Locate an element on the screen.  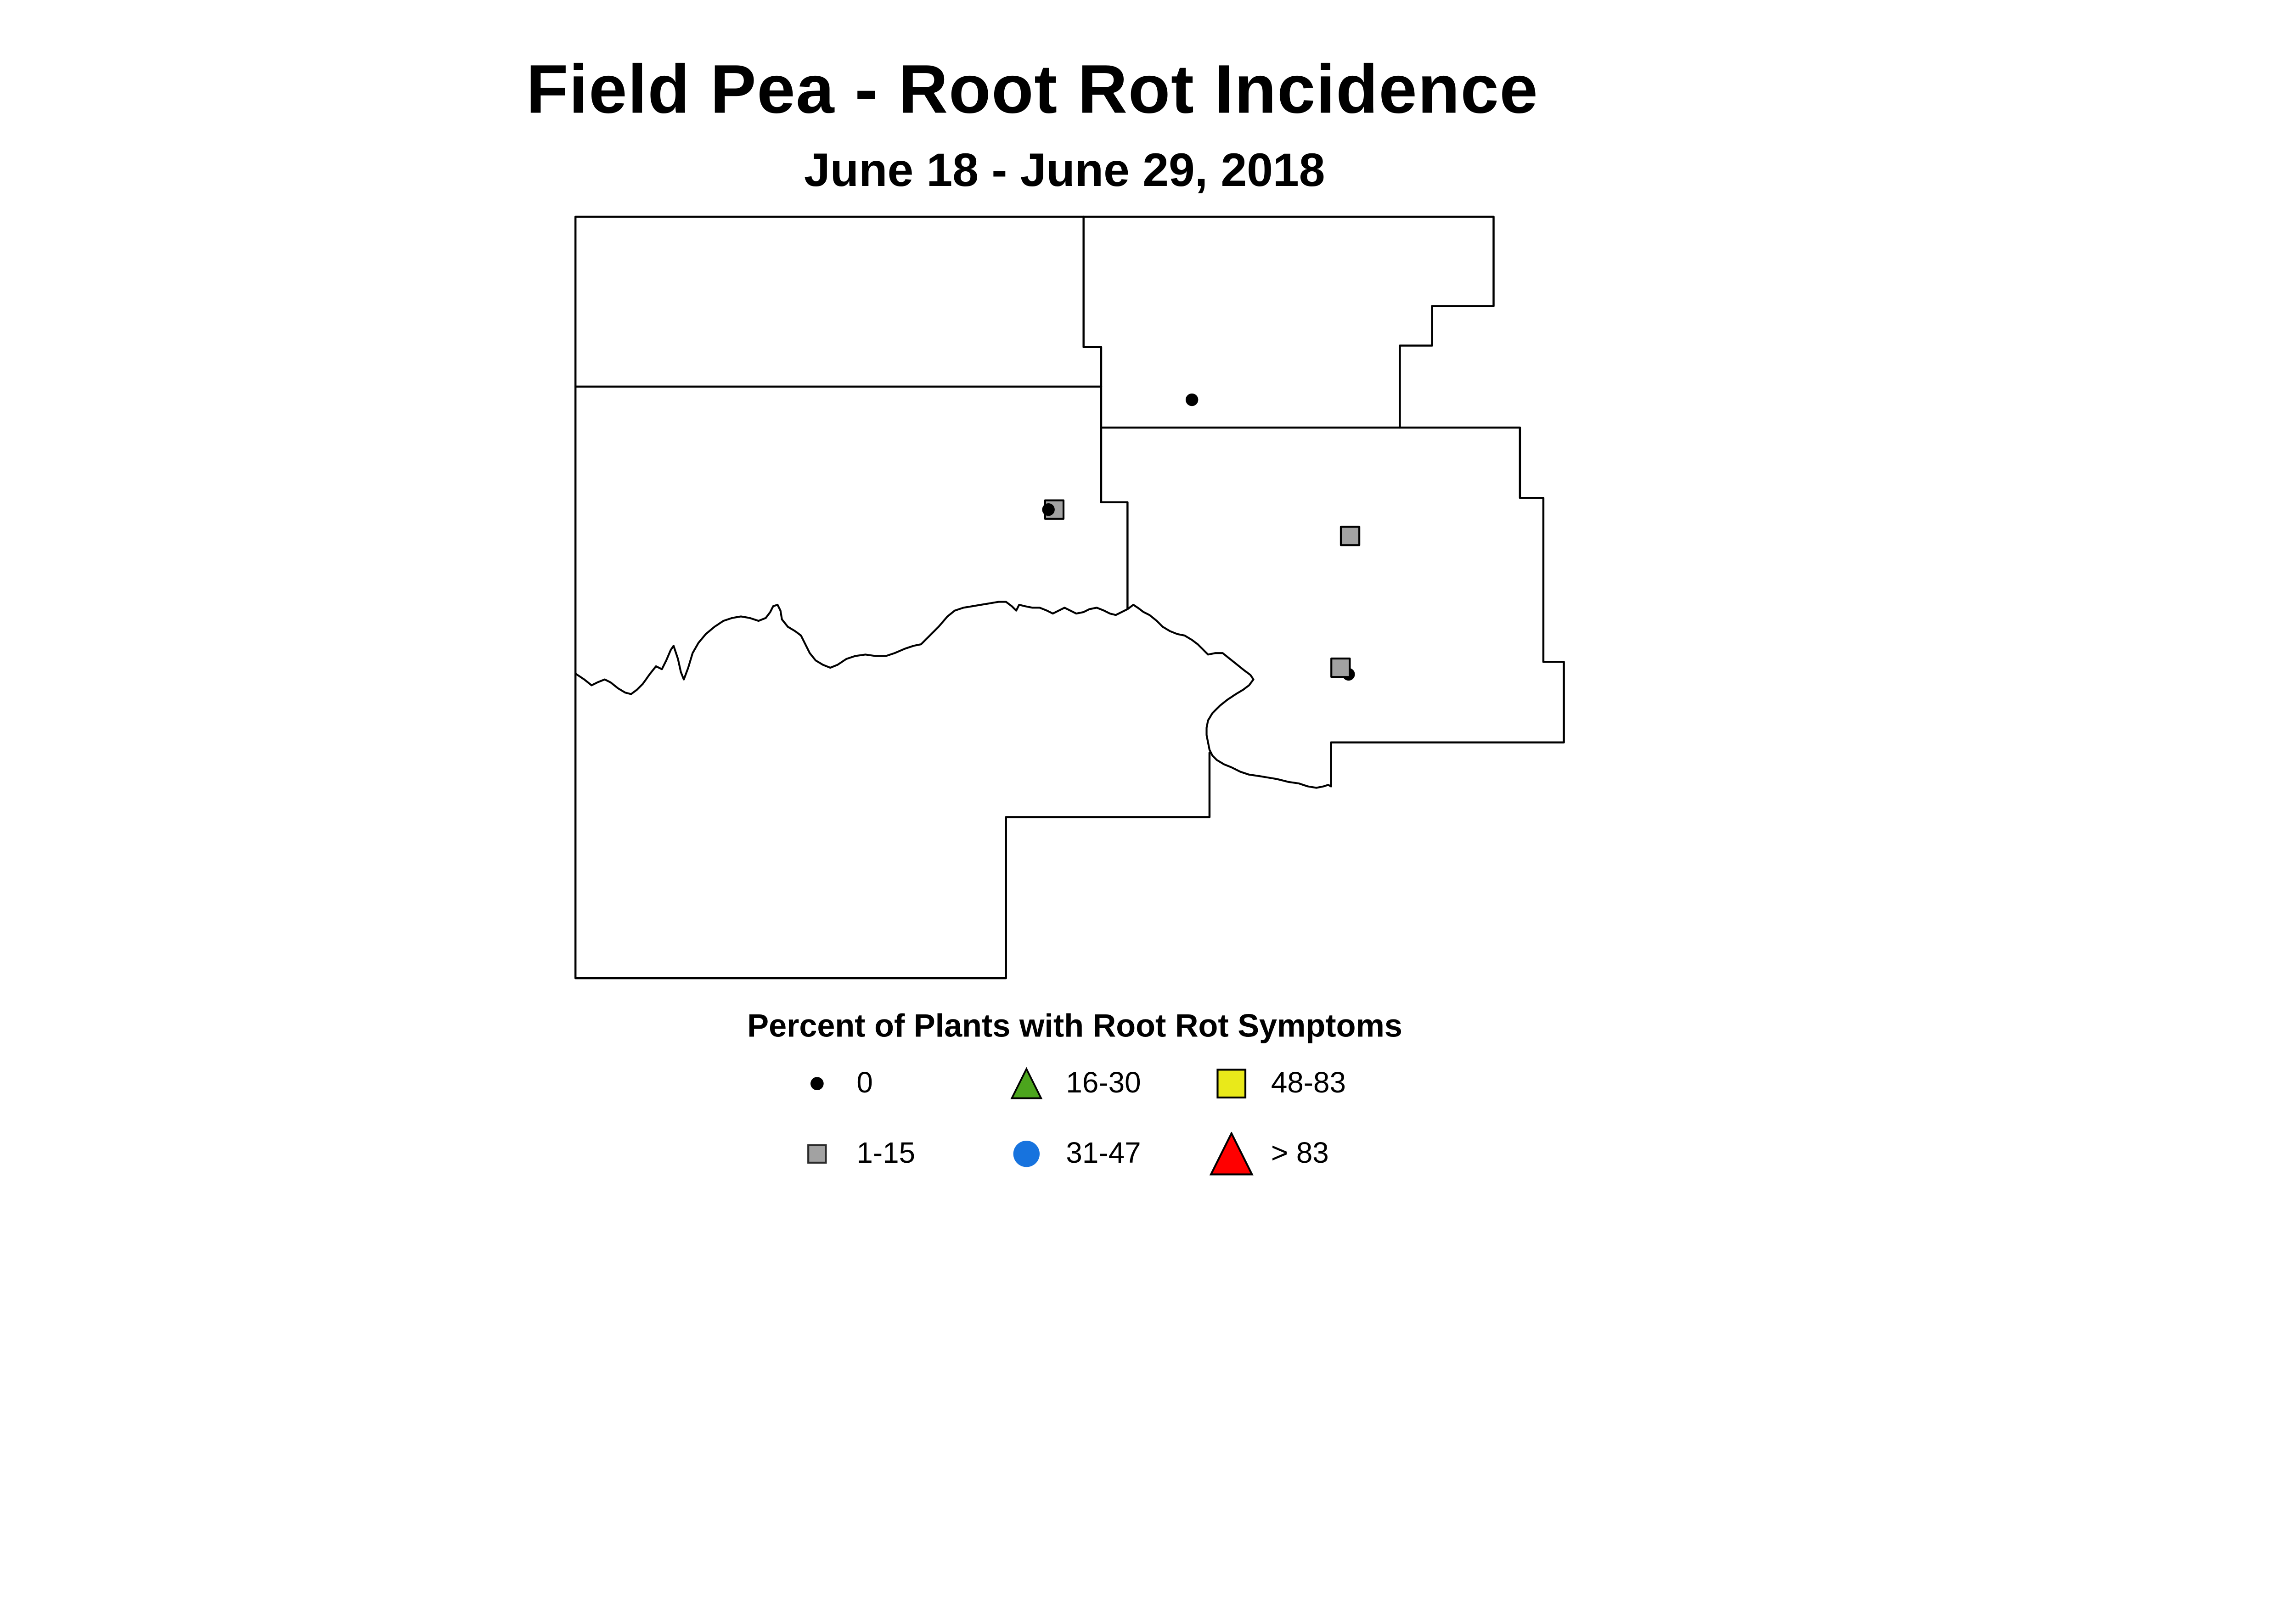
river-line is located at coordinates (953, 695).